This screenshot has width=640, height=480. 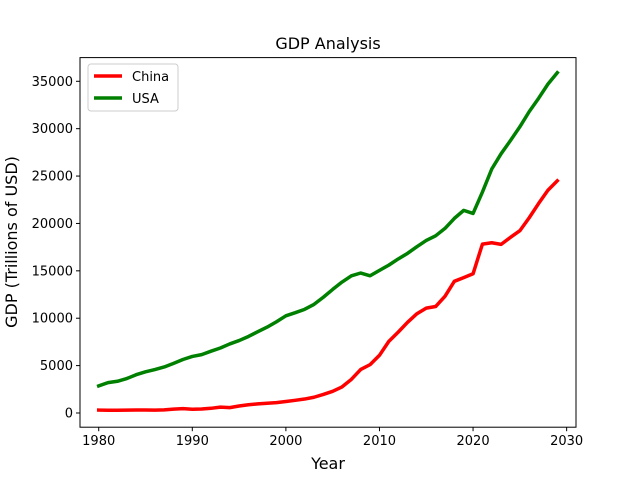 I want to click on y-axis-ticks: 0 5000 10000 15000 20000 25000 30000 35000, so click(x=56, y=248).